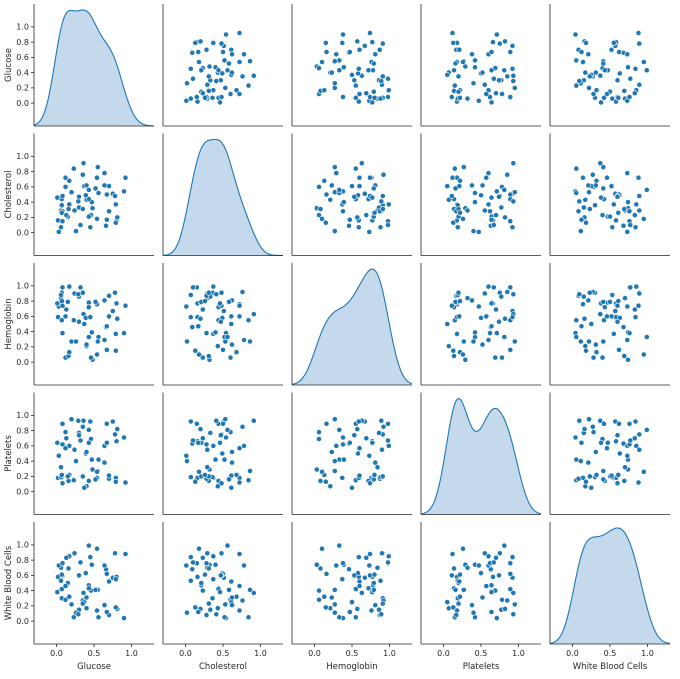 Image resolution: width=680 pixels, height=679 pixels. What do you see at coordinates (22, 88) in the screenshot?
I see `y-tick-label: 0.2` at bounding box center [22, 88].